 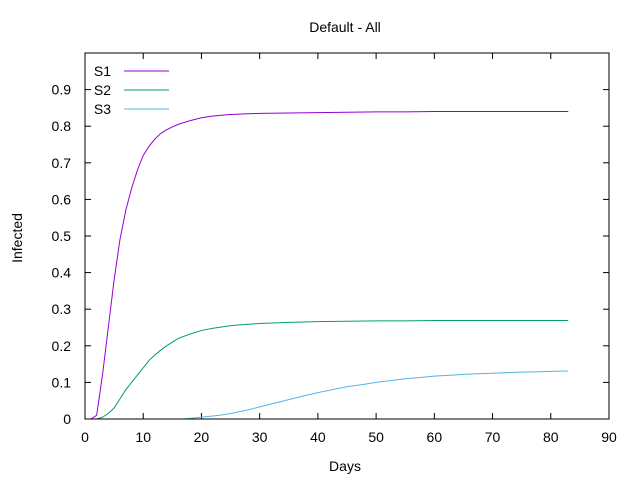 I want to click on x-tick-label: 30, so click(x=260, y=437).